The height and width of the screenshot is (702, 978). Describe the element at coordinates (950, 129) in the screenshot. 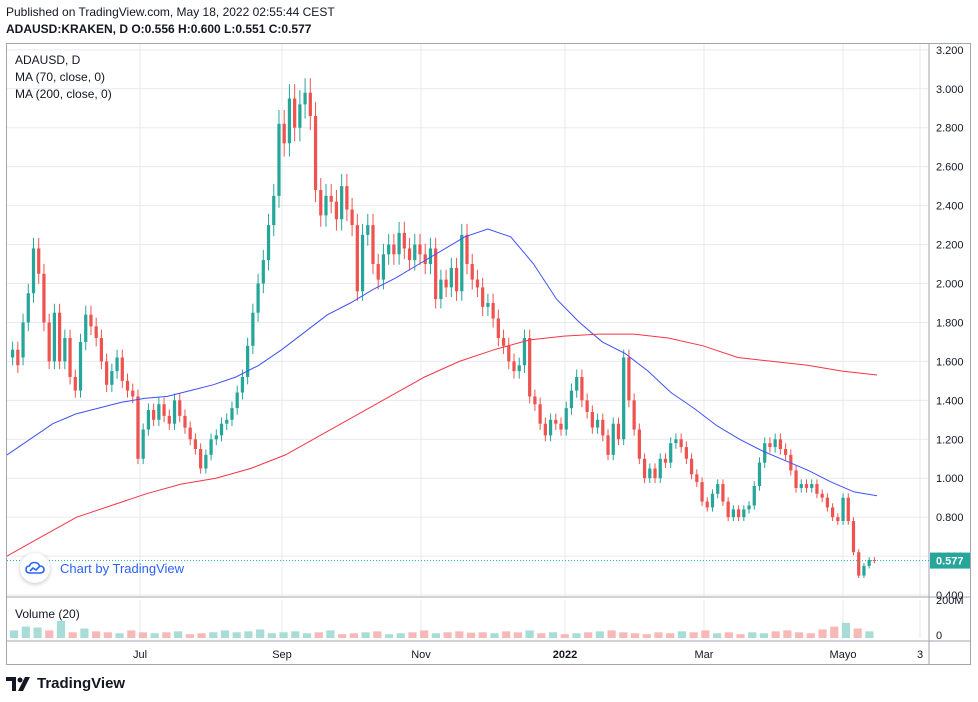

I see `y-tick-label: 2.800` at that location.